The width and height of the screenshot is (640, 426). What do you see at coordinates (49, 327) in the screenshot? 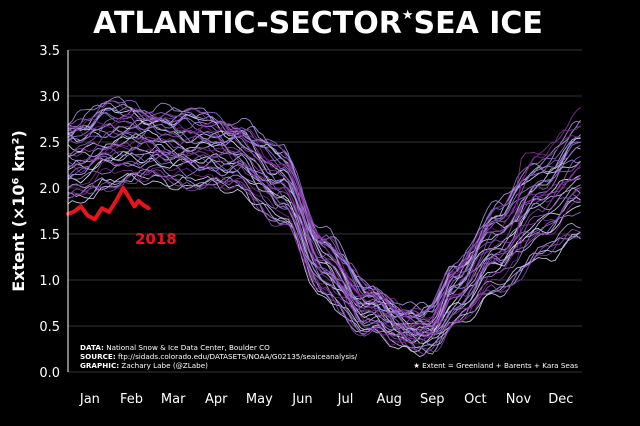
I see `y-tick-label: 0.5` at bounding box center [49, 327].